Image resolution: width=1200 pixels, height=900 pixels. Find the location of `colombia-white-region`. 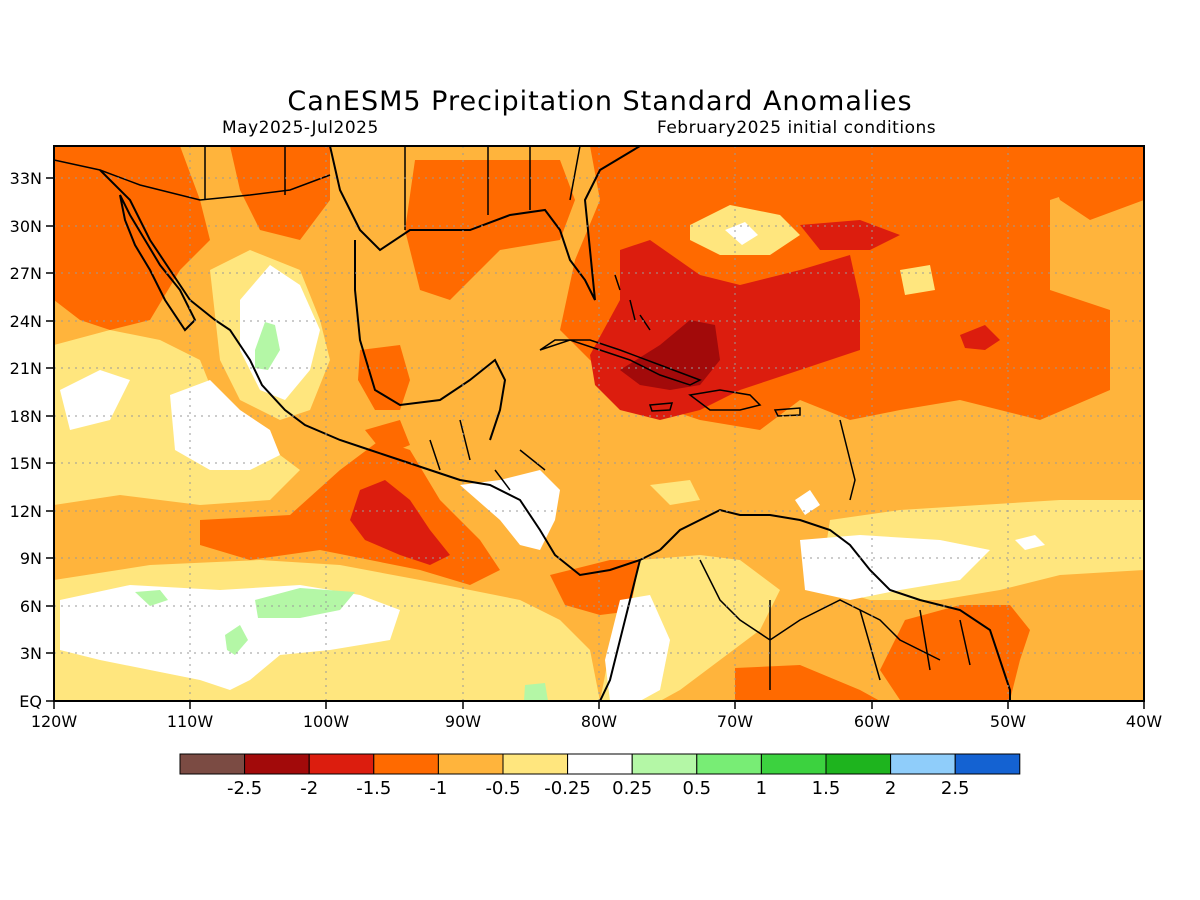

colombia-white-region is located at coordinates (637, 648).